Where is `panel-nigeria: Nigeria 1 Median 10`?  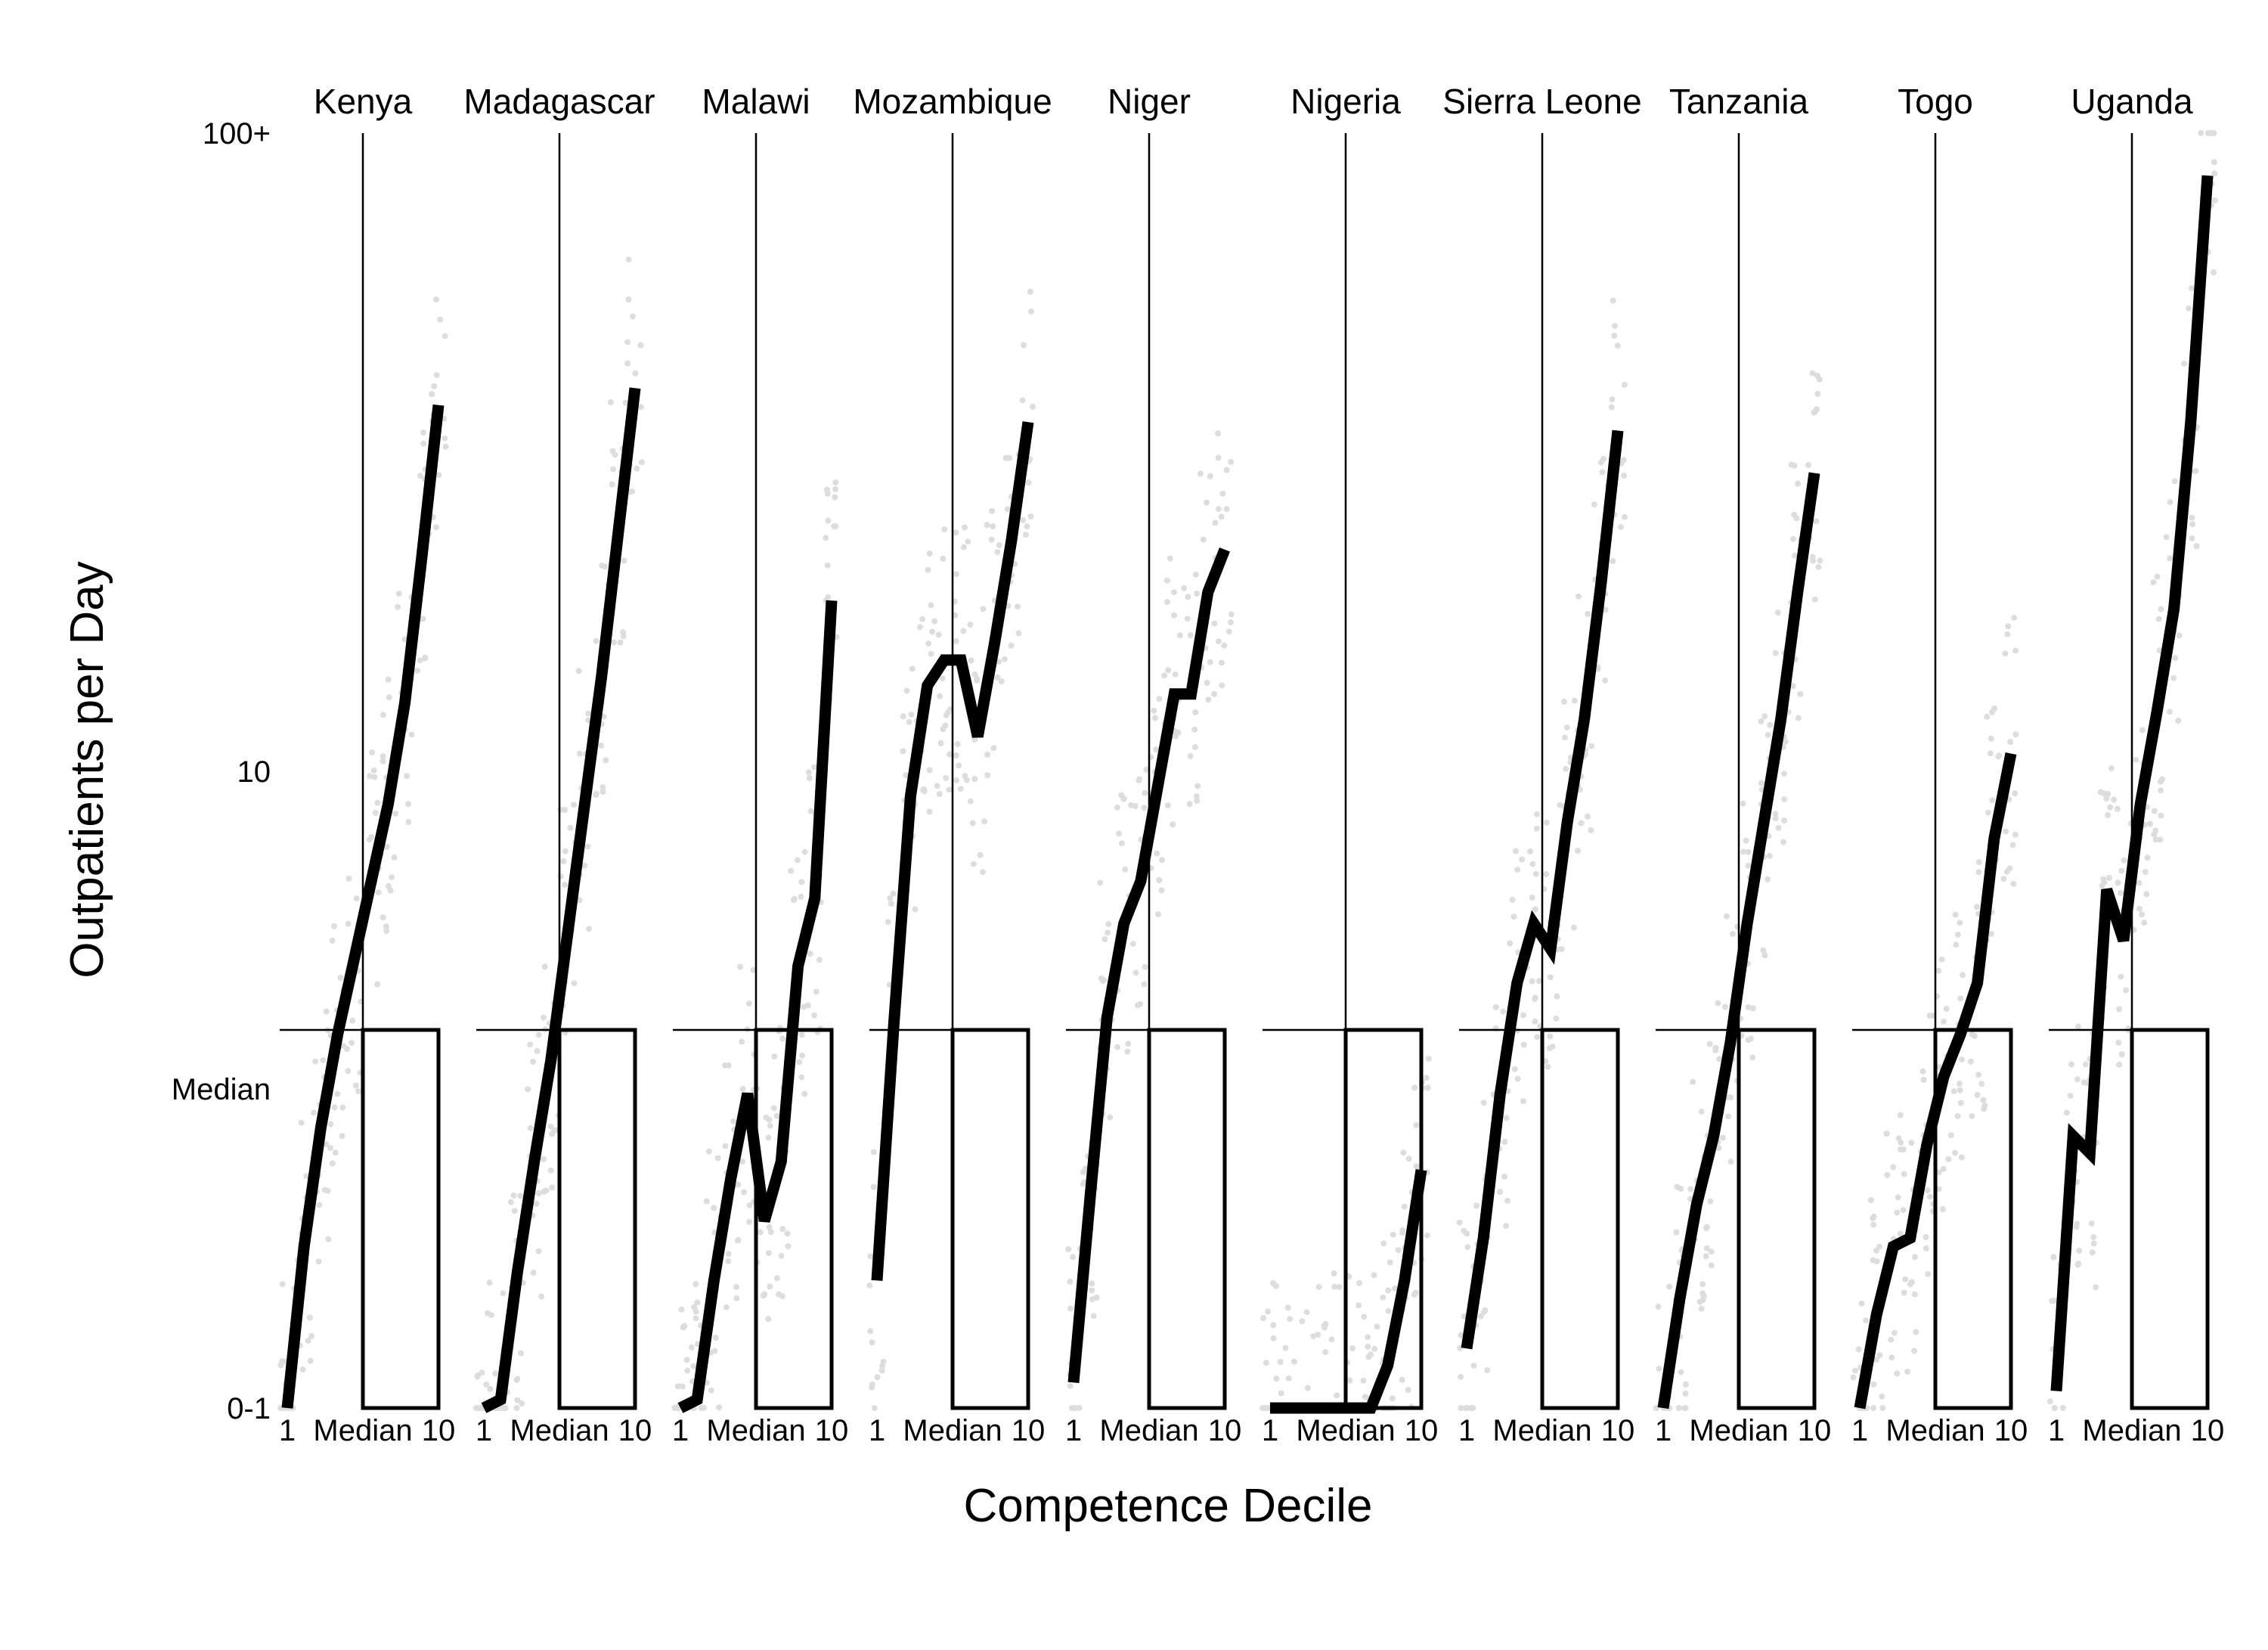
panel-nigeria: Nigeria 1 Median 10 is located at coordinates (1348, 764).